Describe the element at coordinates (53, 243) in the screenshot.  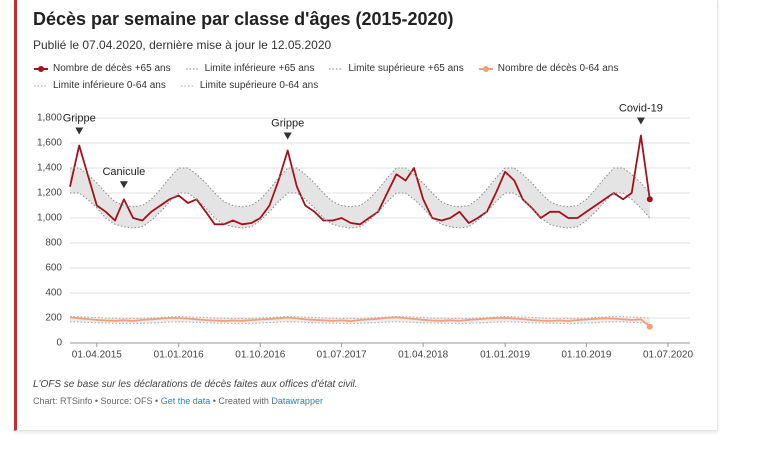
I see `y-tick-label: 800` at that location.